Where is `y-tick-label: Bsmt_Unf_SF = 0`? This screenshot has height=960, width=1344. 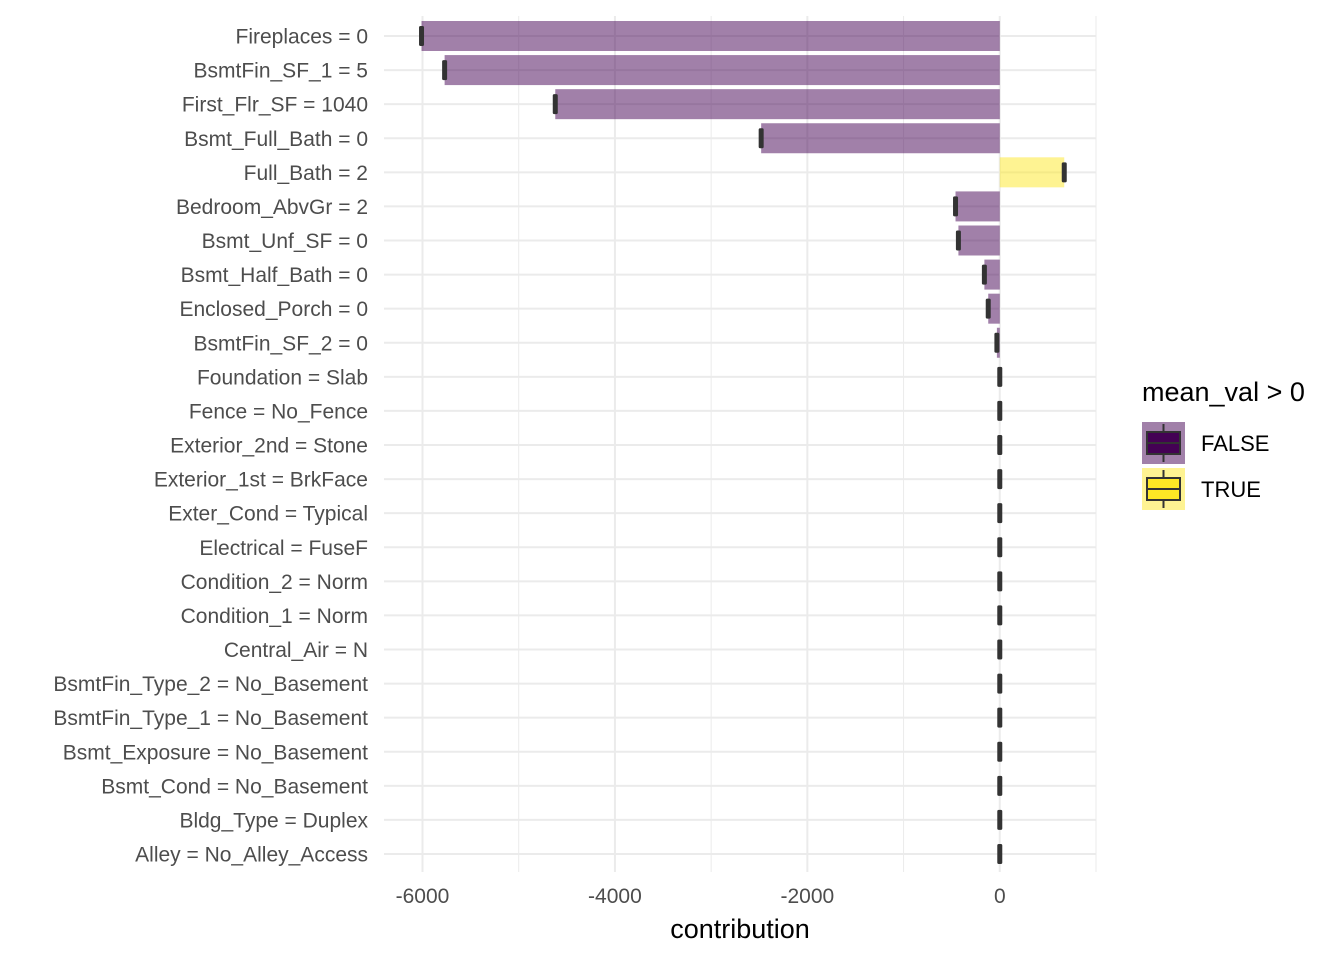
y-tick-label: Bsmt_Unf_SF = 0 is located at coordinates (285, 241).